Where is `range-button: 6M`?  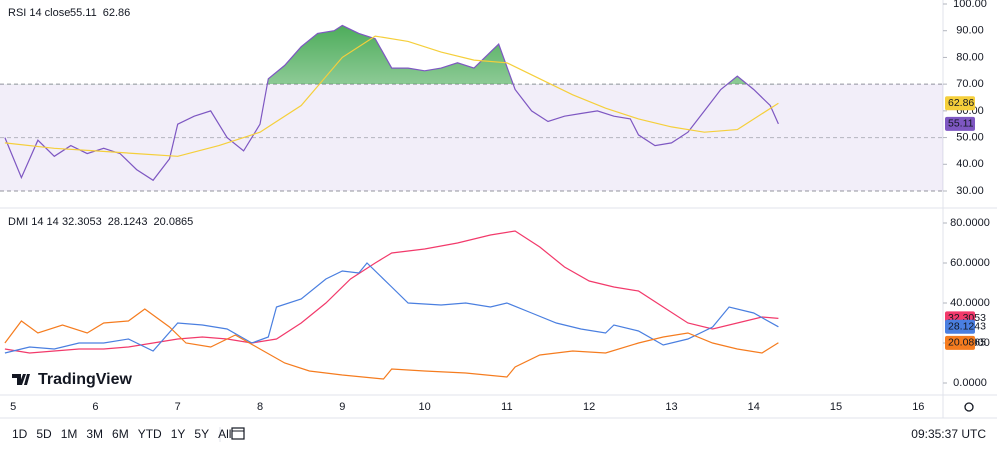 range-button: 6M is located at coordinates (120, 434).